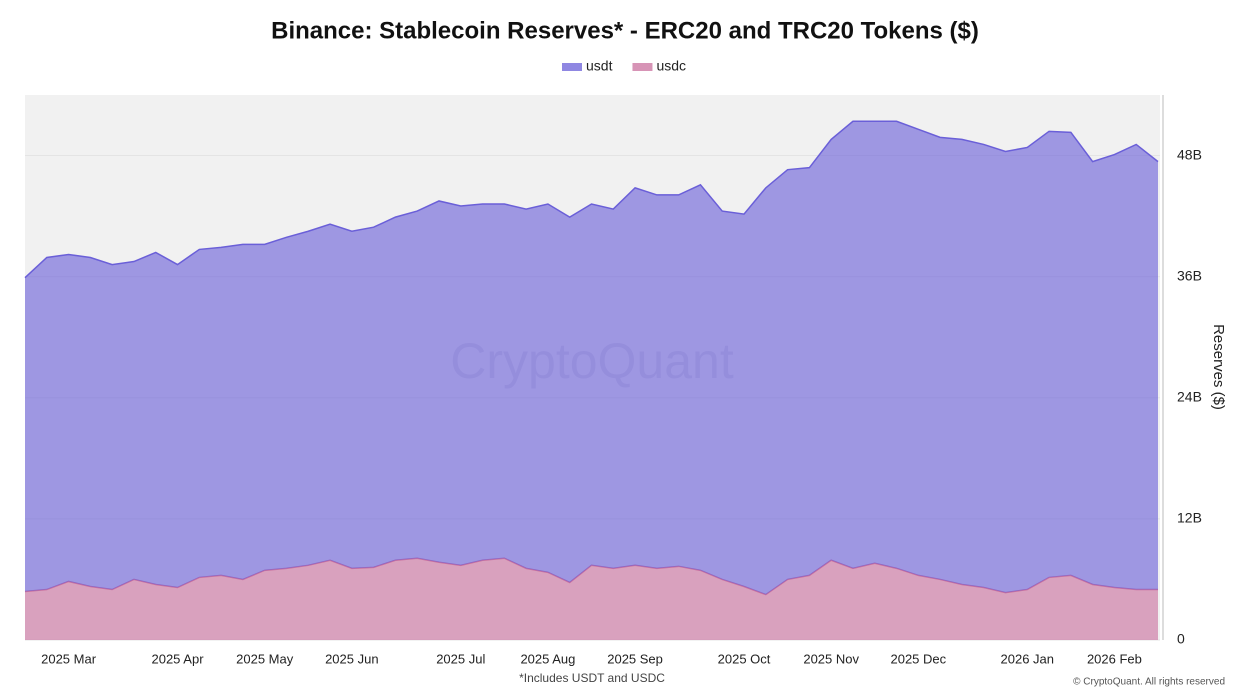 This screenshot has width=1246, height=698. Describe the element at coordinates (1028, 658) in the screenshot. I see `x-tick-label: 2026 Jan` at that location.